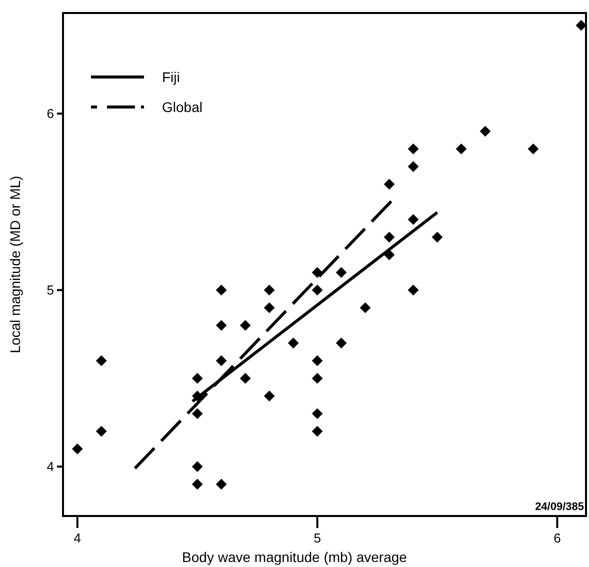  I want to click on legend-label: Global, so click(182, 107).